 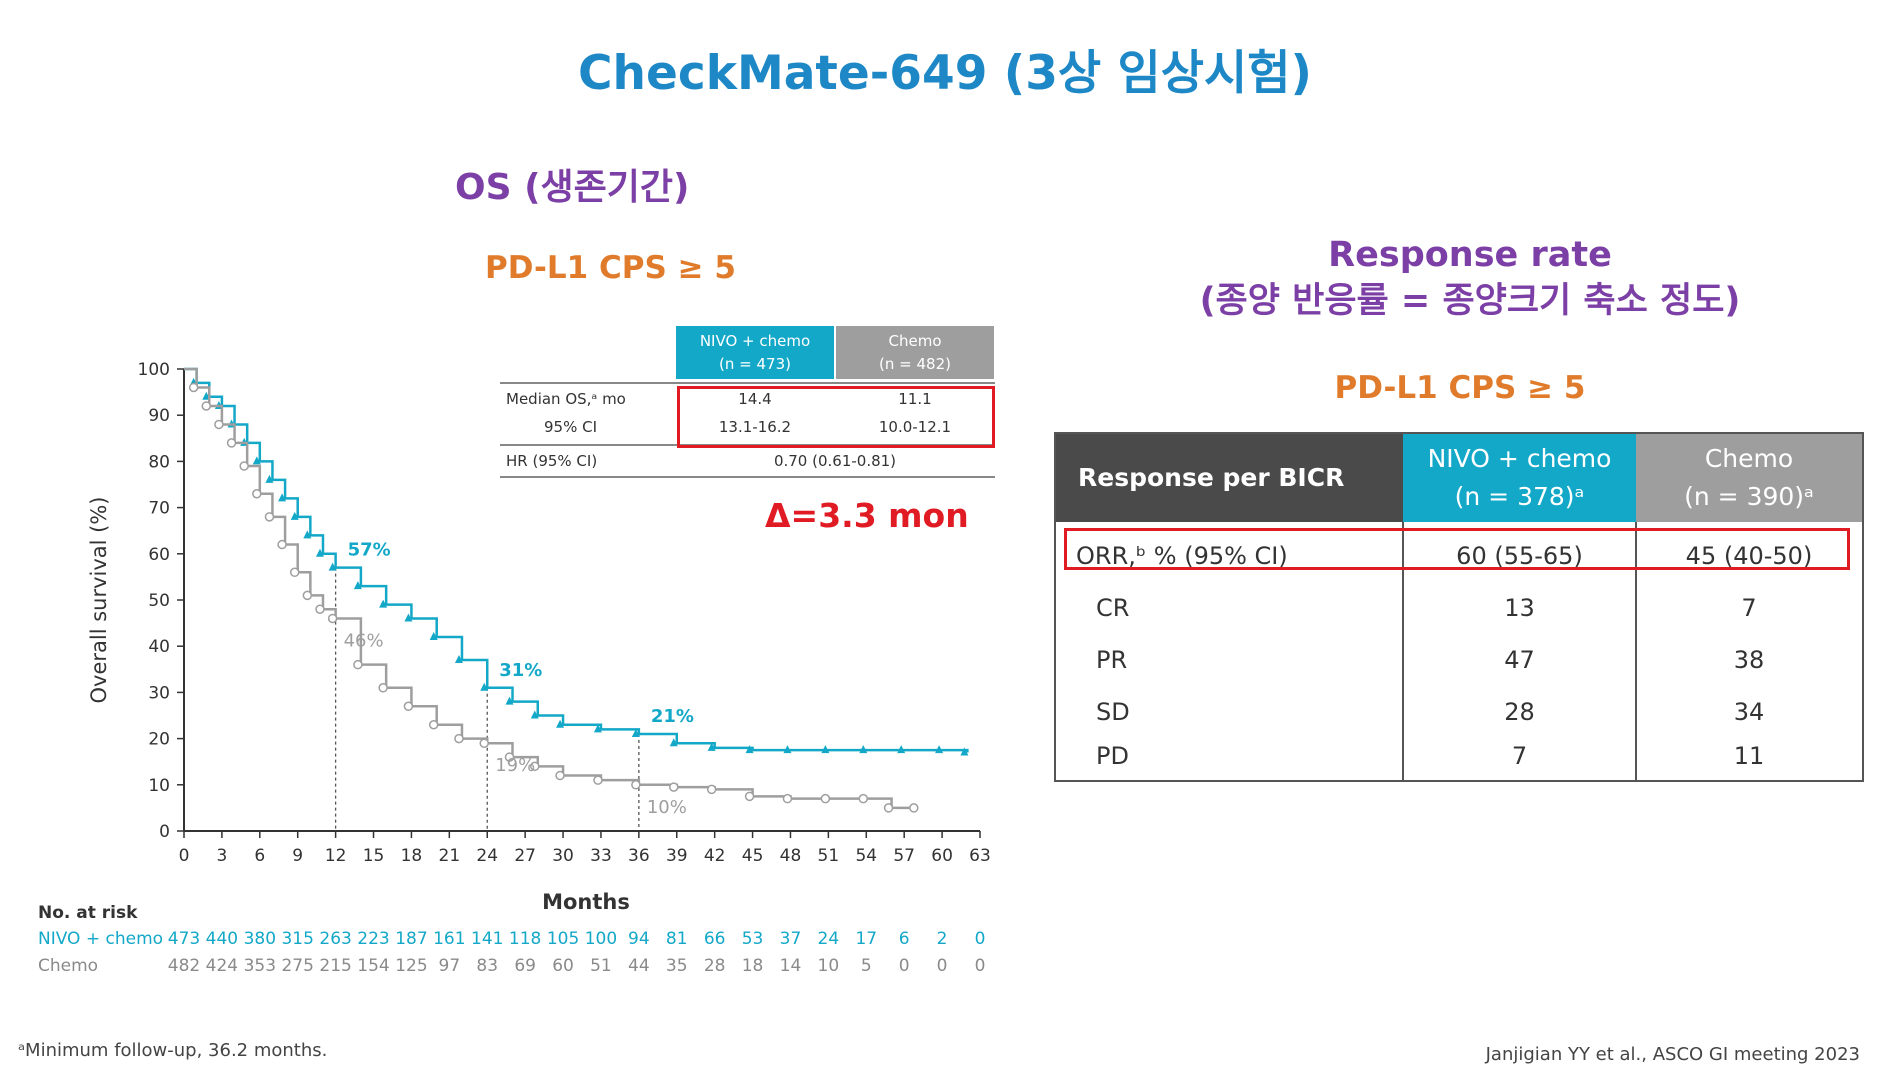 I want to click on x-tick-label: 24, so click(x=487, y=856).